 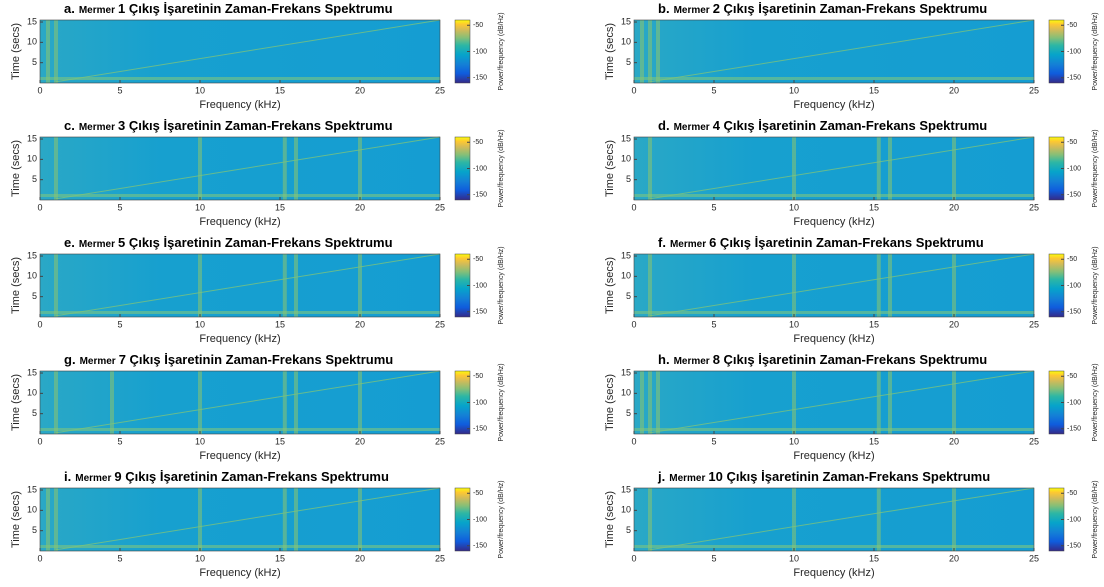 What do you see at coordinates (69, 8) in the screenshot?
I see `panel-letter: a.` at bounding box center [69, 8].